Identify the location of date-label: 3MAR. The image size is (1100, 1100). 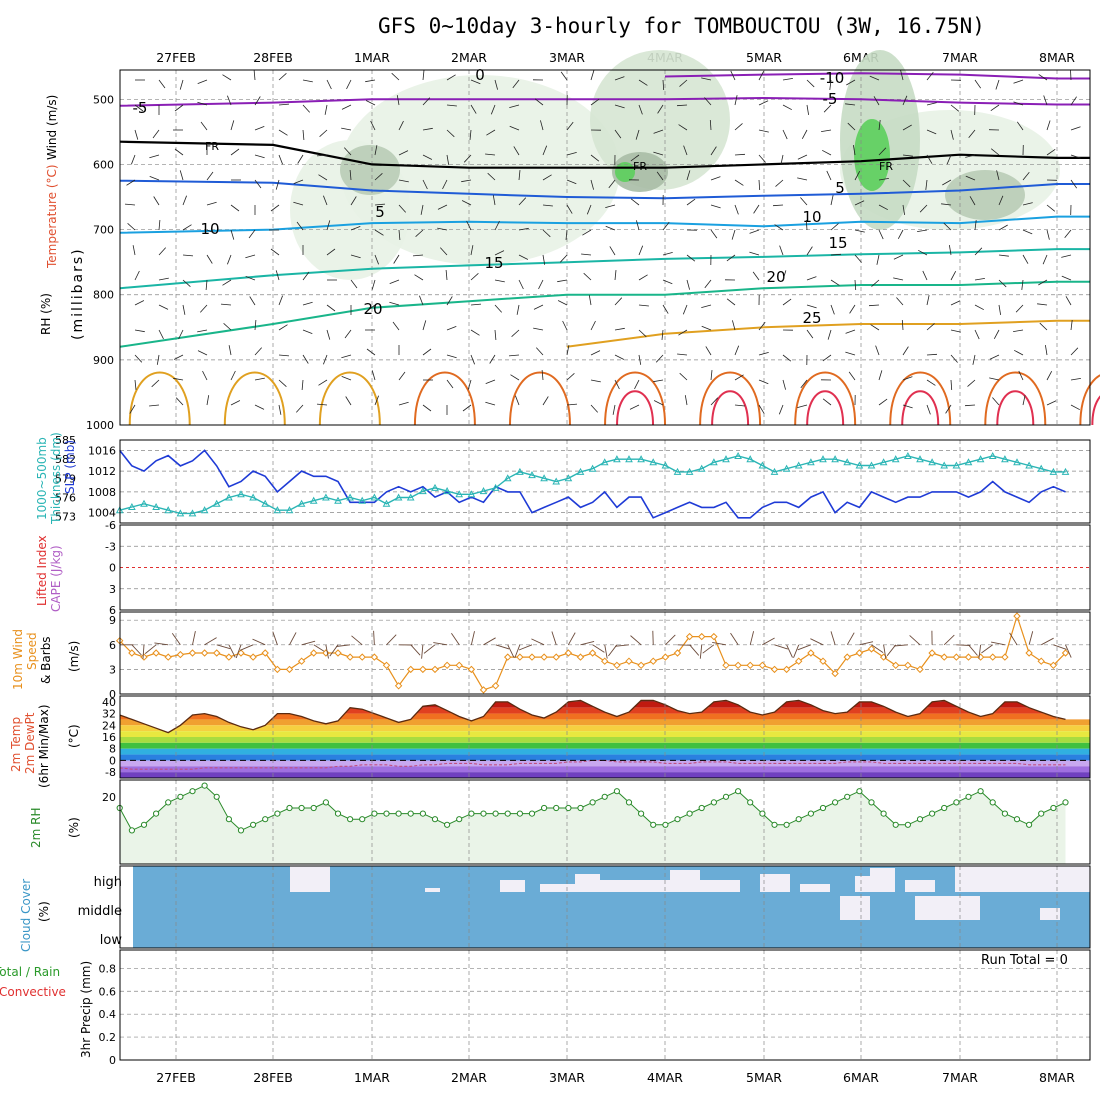
(567, 1077).